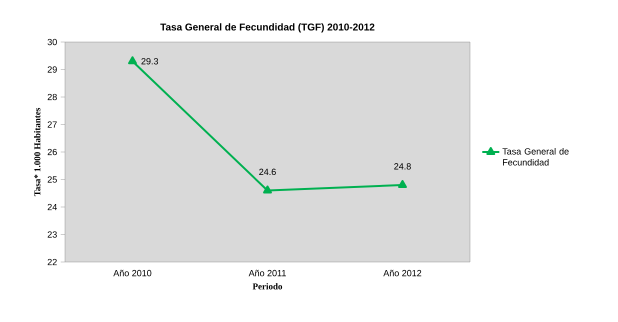 This screenshot has height=322, width=618. What do you see at coordinates (52, 124) in the screenshot?
I see `y-tick-label: 27` at bounding box center [52, 124].